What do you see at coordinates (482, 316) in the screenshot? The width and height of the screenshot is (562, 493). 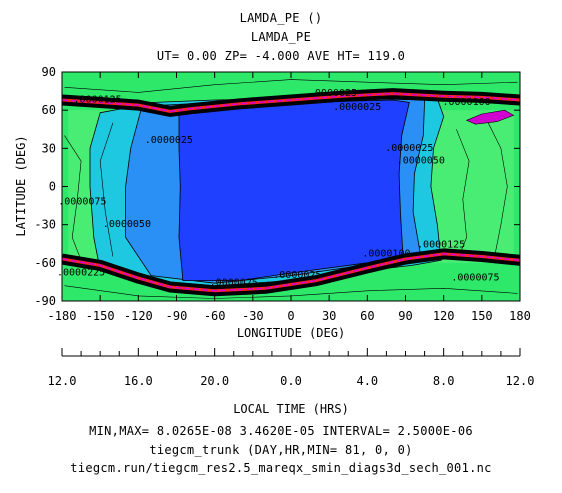 I see `x-tick-label: 150` at bounding box center [482, 316].